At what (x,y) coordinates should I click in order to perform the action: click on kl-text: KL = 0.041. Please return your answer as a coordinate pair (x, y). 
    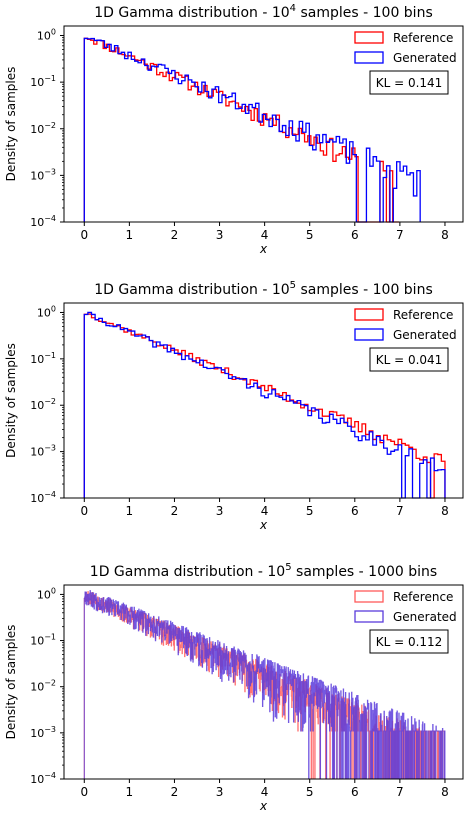
    Looking at the image, I should click on (409, 360).